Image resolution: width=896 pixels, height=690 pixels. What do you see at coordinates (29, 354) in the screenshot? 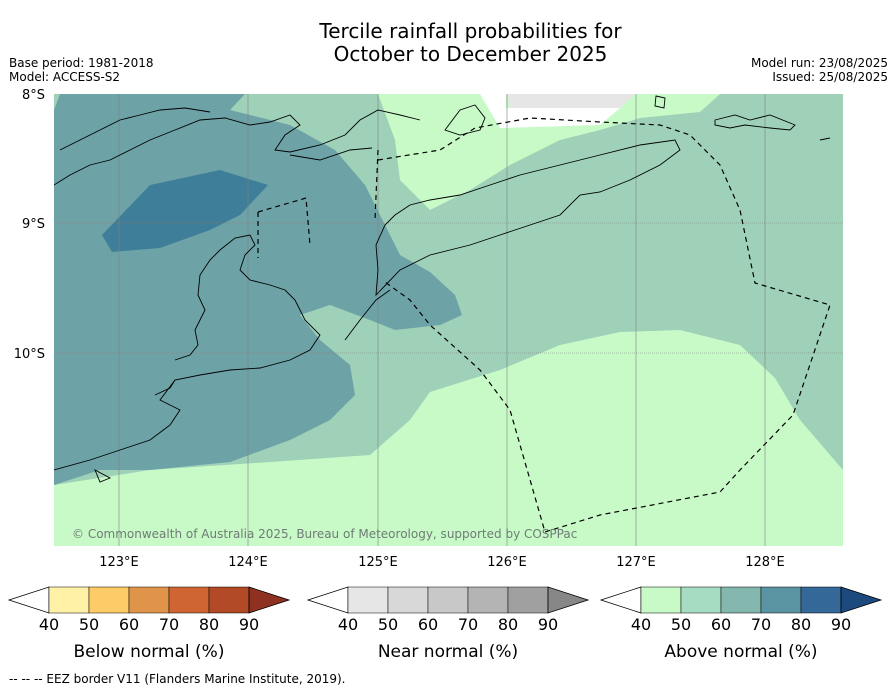
I see `lat-label-10s: 10°S` at bounding box center [29, 354].